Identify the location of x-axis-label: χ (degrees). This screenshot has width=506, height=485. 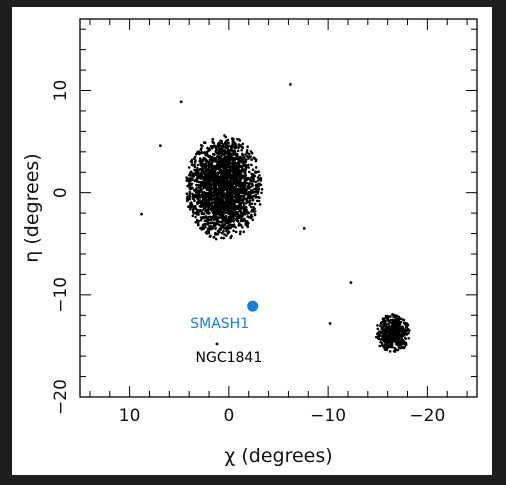
(278, 456).